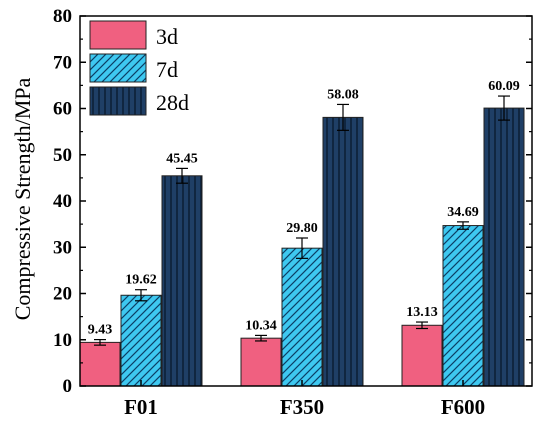  Describe the element at coordinates (141, 280) in the screenshot. I see `data-label: 19.62` at that location.